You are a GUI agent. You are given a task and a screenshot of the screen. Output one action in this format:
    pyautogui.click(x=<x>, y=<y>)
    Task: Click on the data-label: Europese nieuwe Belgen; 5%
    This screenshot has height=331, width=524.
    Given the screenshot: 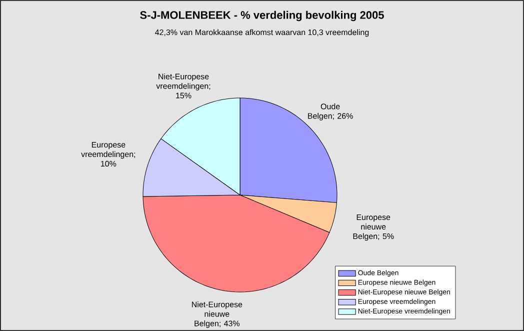 What is the action you would take?
    pyautogui.click(x=373, y=227)
    